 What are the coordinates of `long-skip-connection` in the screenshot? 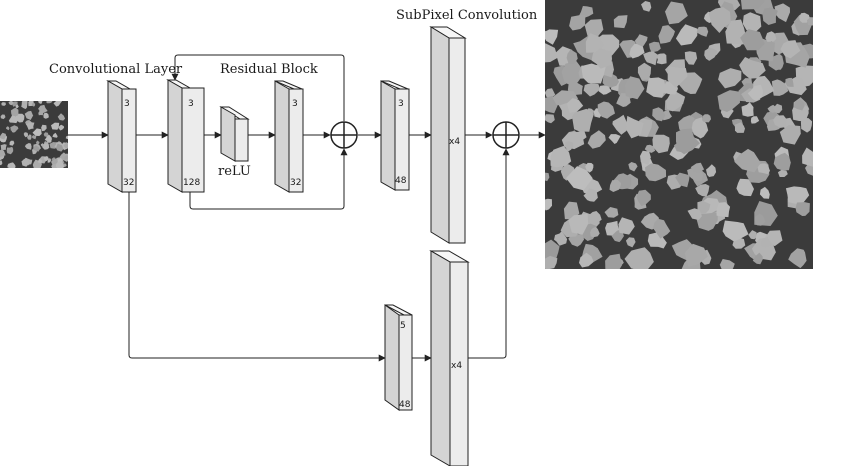 It's located at (257, 277).